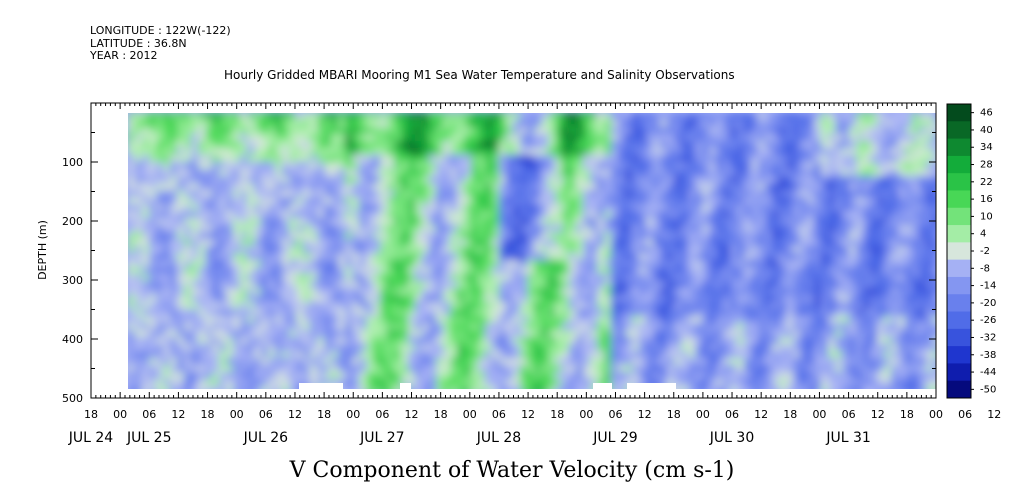  Describe the element at coordinates (381, 438) in the screenshot. I see `x-date-label: JUL 27` at that location.